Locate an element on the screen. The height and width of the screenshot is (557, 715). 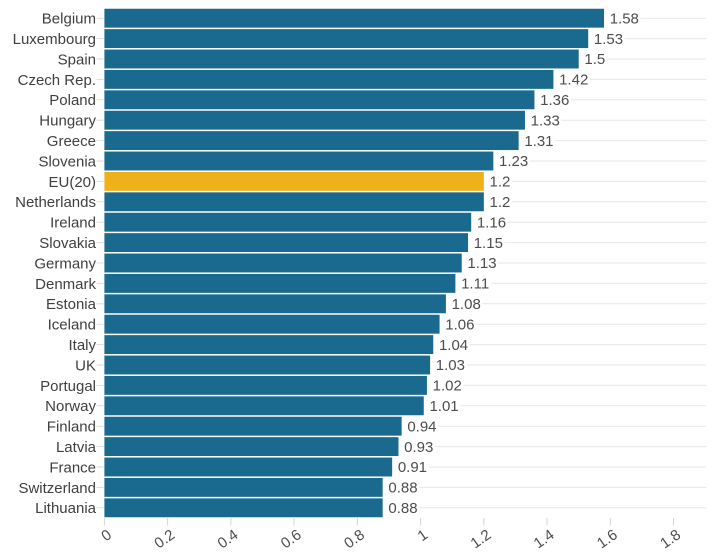
svg-text: 1.01 is located at coordinates (443, 406).